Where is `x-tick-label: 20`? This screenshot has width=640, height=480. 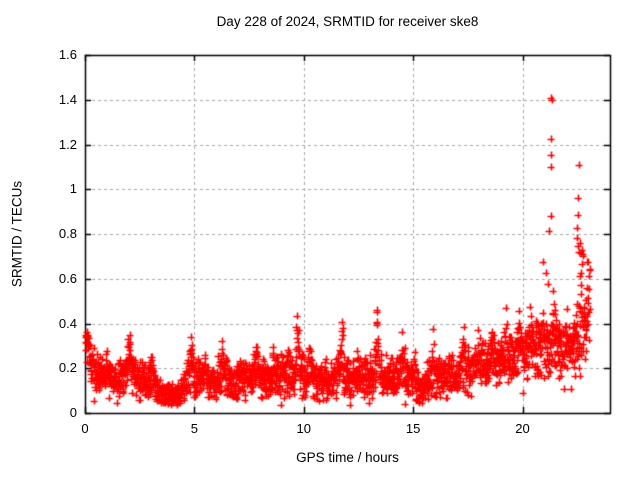 x-tick-label: 20 is located at coordinates (522, 428).